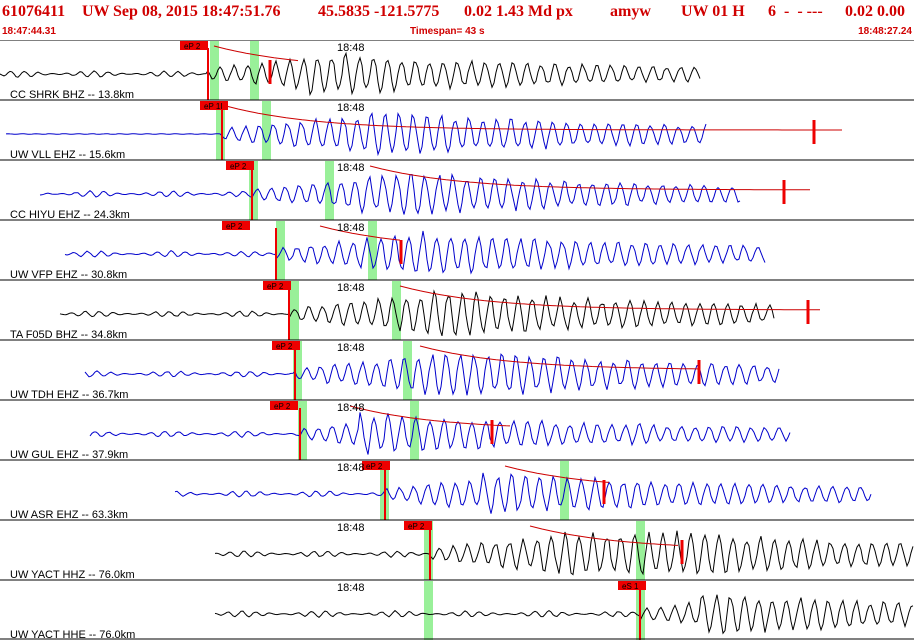 The height and width of the screenshot is (640, 914). Describe the element at coordinates (72, 95) in the screenshot. I see `station-channel-label: CC SHRK BHZ -- 13.8km` at that location.